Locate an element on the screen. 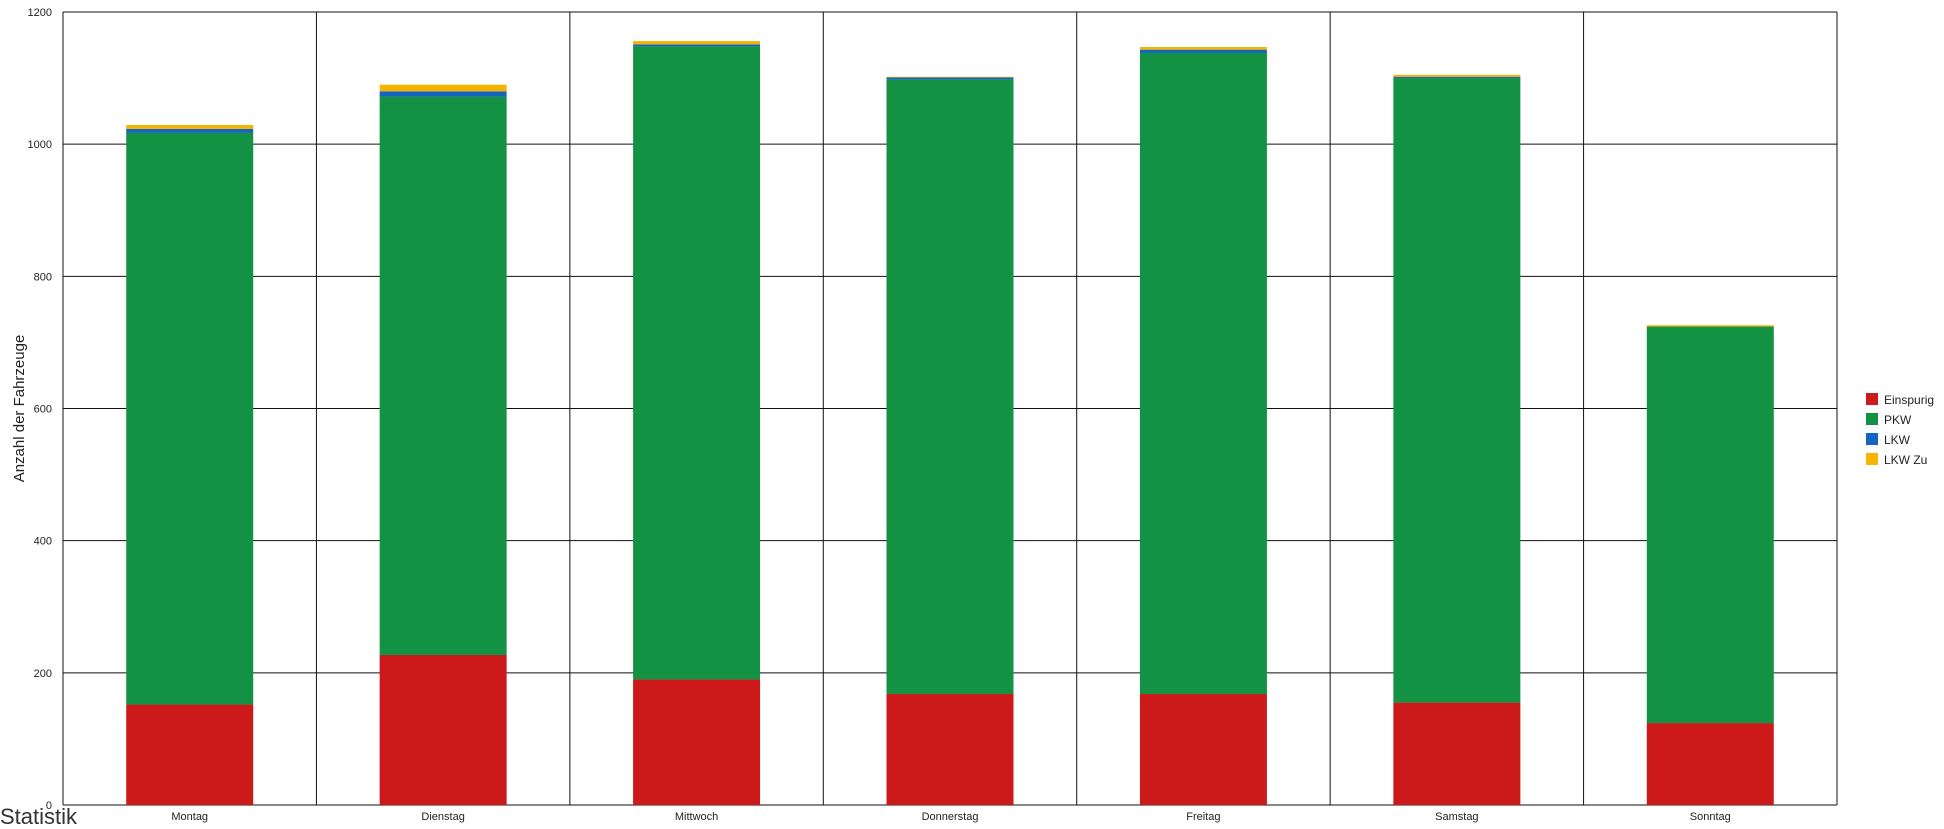 This screenshot has width=1944, height=829. x-tick-label: Donnerstag is located at coordinates (950, 817).